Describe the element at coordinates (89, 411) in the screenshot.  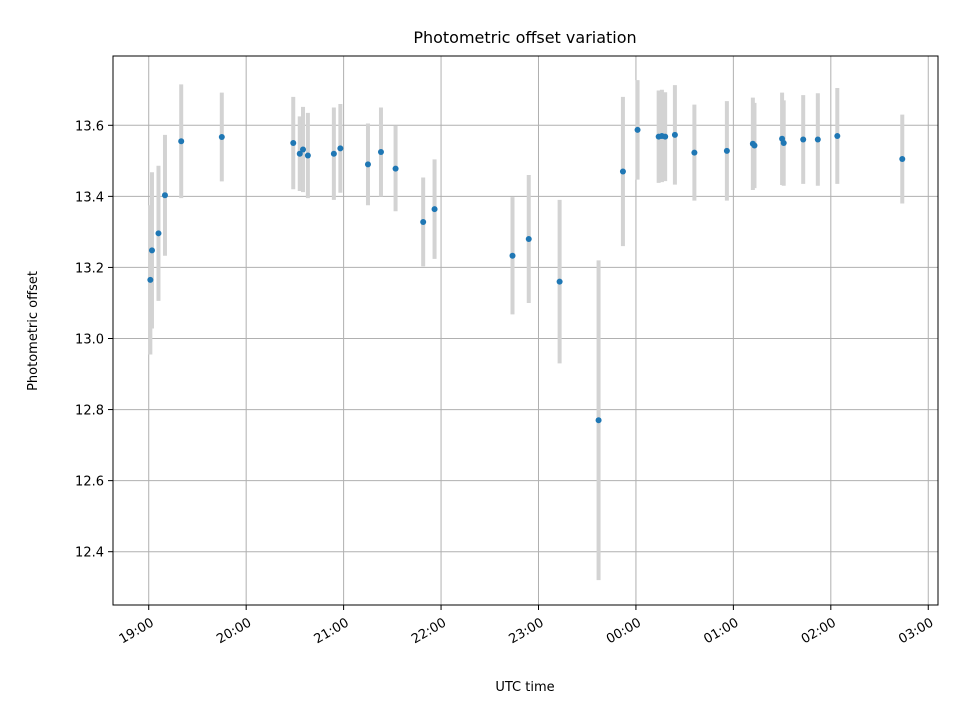
I see `y-tick-label: 12.8` at that location.